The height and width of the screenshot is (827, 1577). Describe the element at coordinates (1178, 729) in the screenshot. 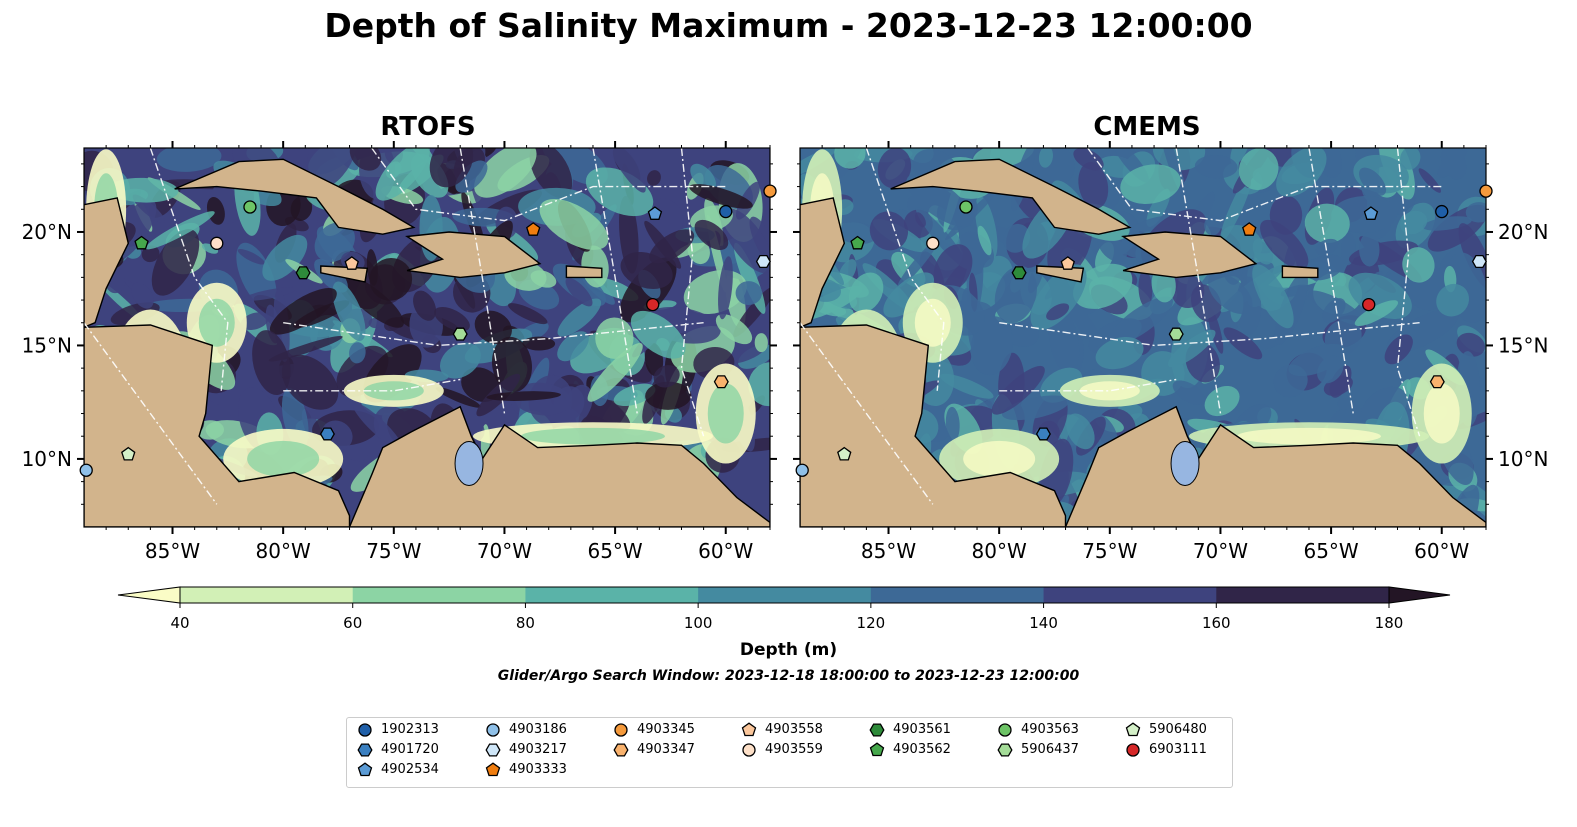

I see `legend-label: 5906480` at that location.